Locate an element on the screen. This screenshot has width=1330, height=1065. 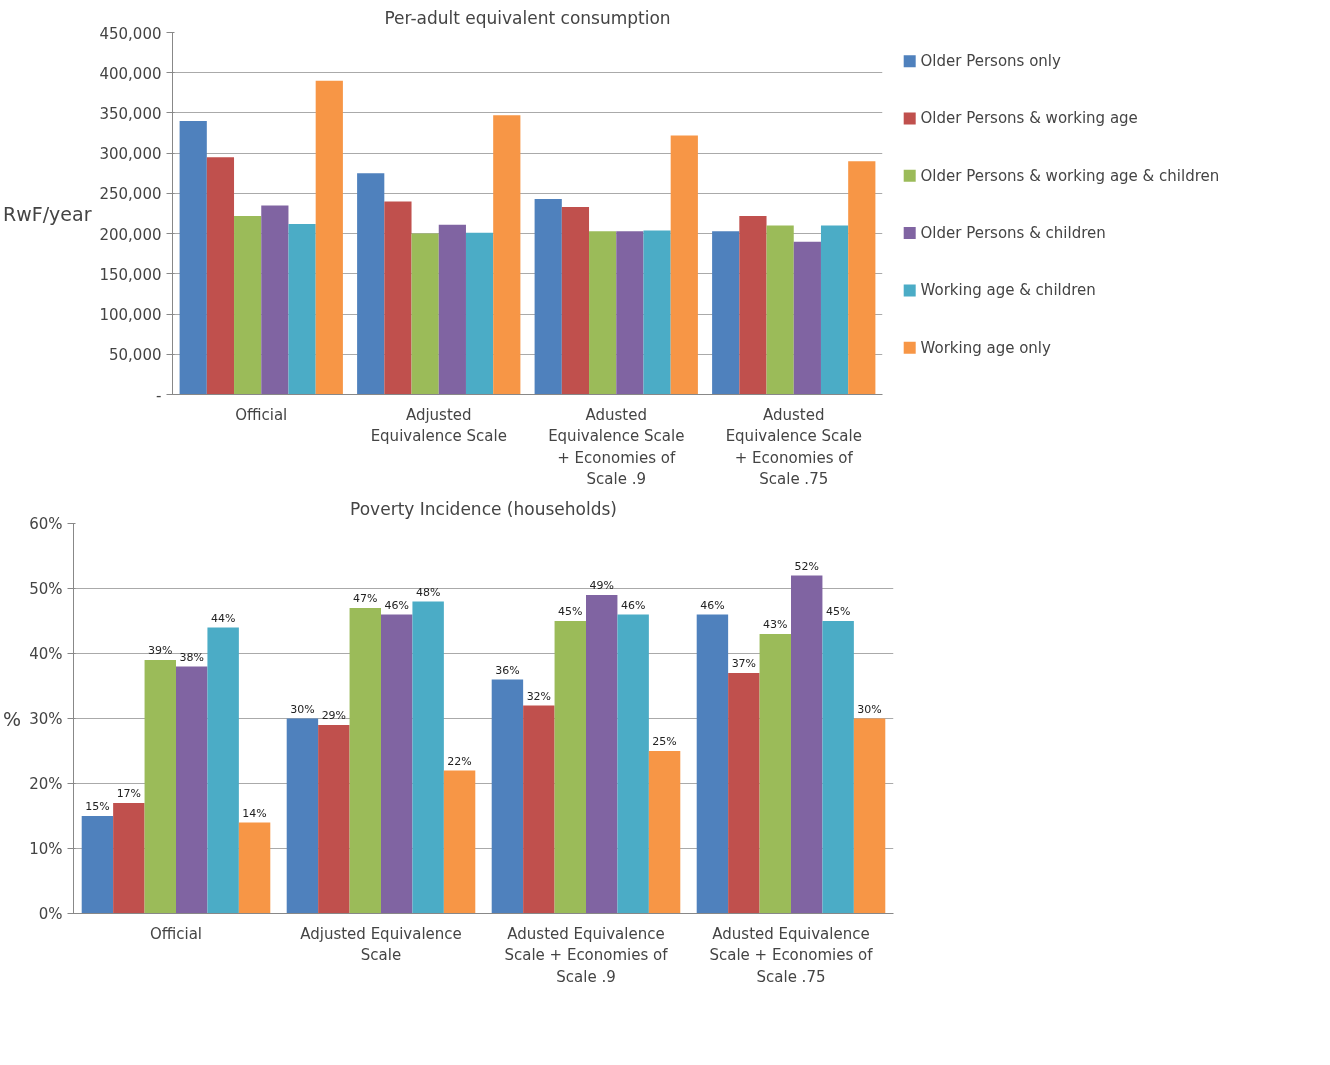
y-tick-label: 20% is located at coordinates (46, 783).